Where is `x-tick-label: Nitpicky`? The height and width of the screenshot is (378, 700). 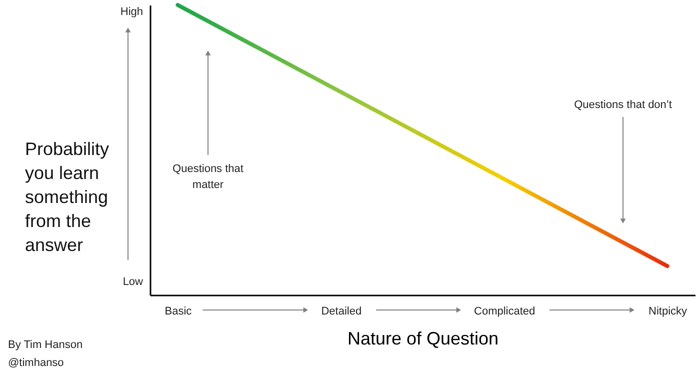 x-tick-label: Nitpicky is located at coordinates (668, 312).